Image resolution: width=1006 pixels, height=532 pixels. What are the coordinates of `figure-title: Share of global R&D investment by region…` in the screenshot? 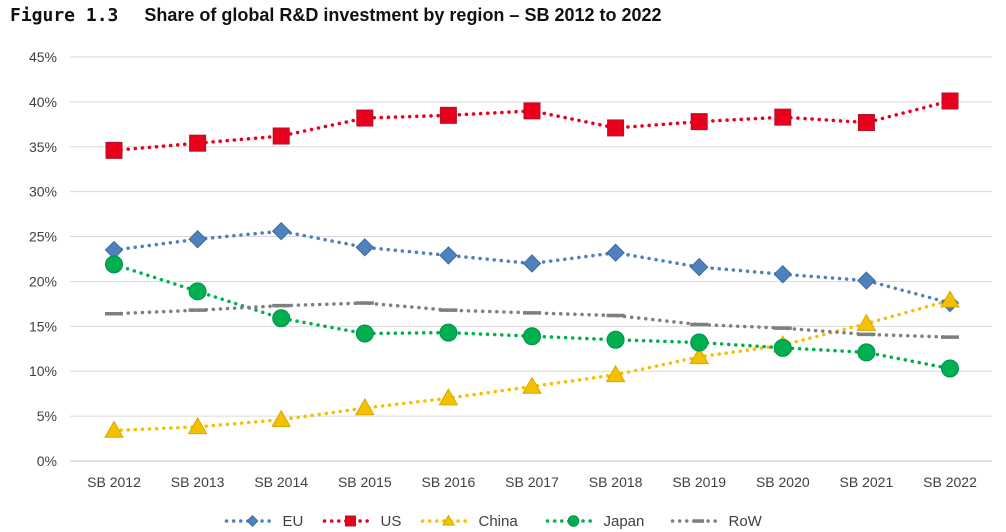 It's located at (403, 15).